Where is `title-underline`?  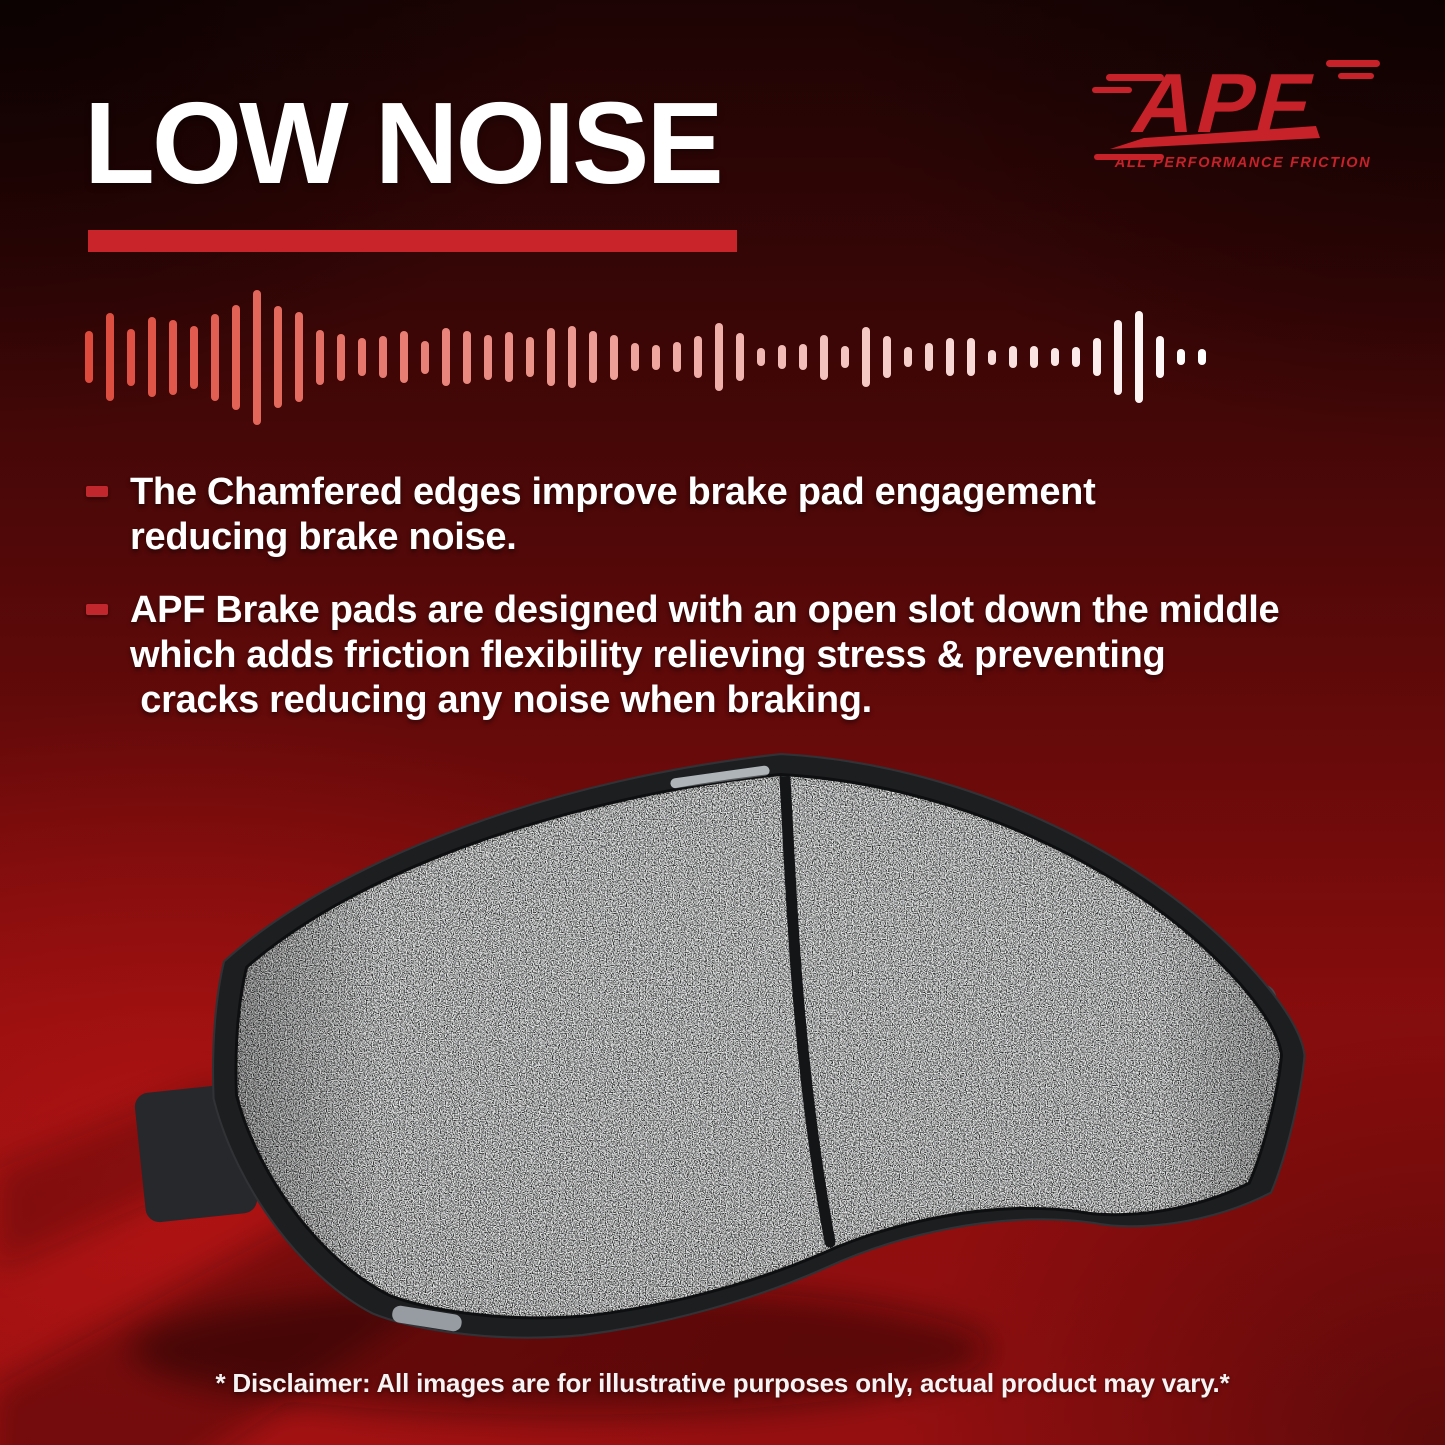 title-underline is located at coordinates (412, 241).